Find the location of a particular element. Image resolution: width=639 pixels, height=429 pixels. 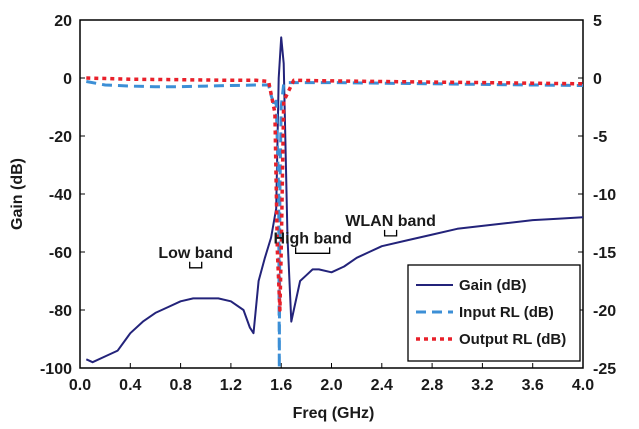

x-axis-title: Freq (GHz) is located at coordinates (334, 413).